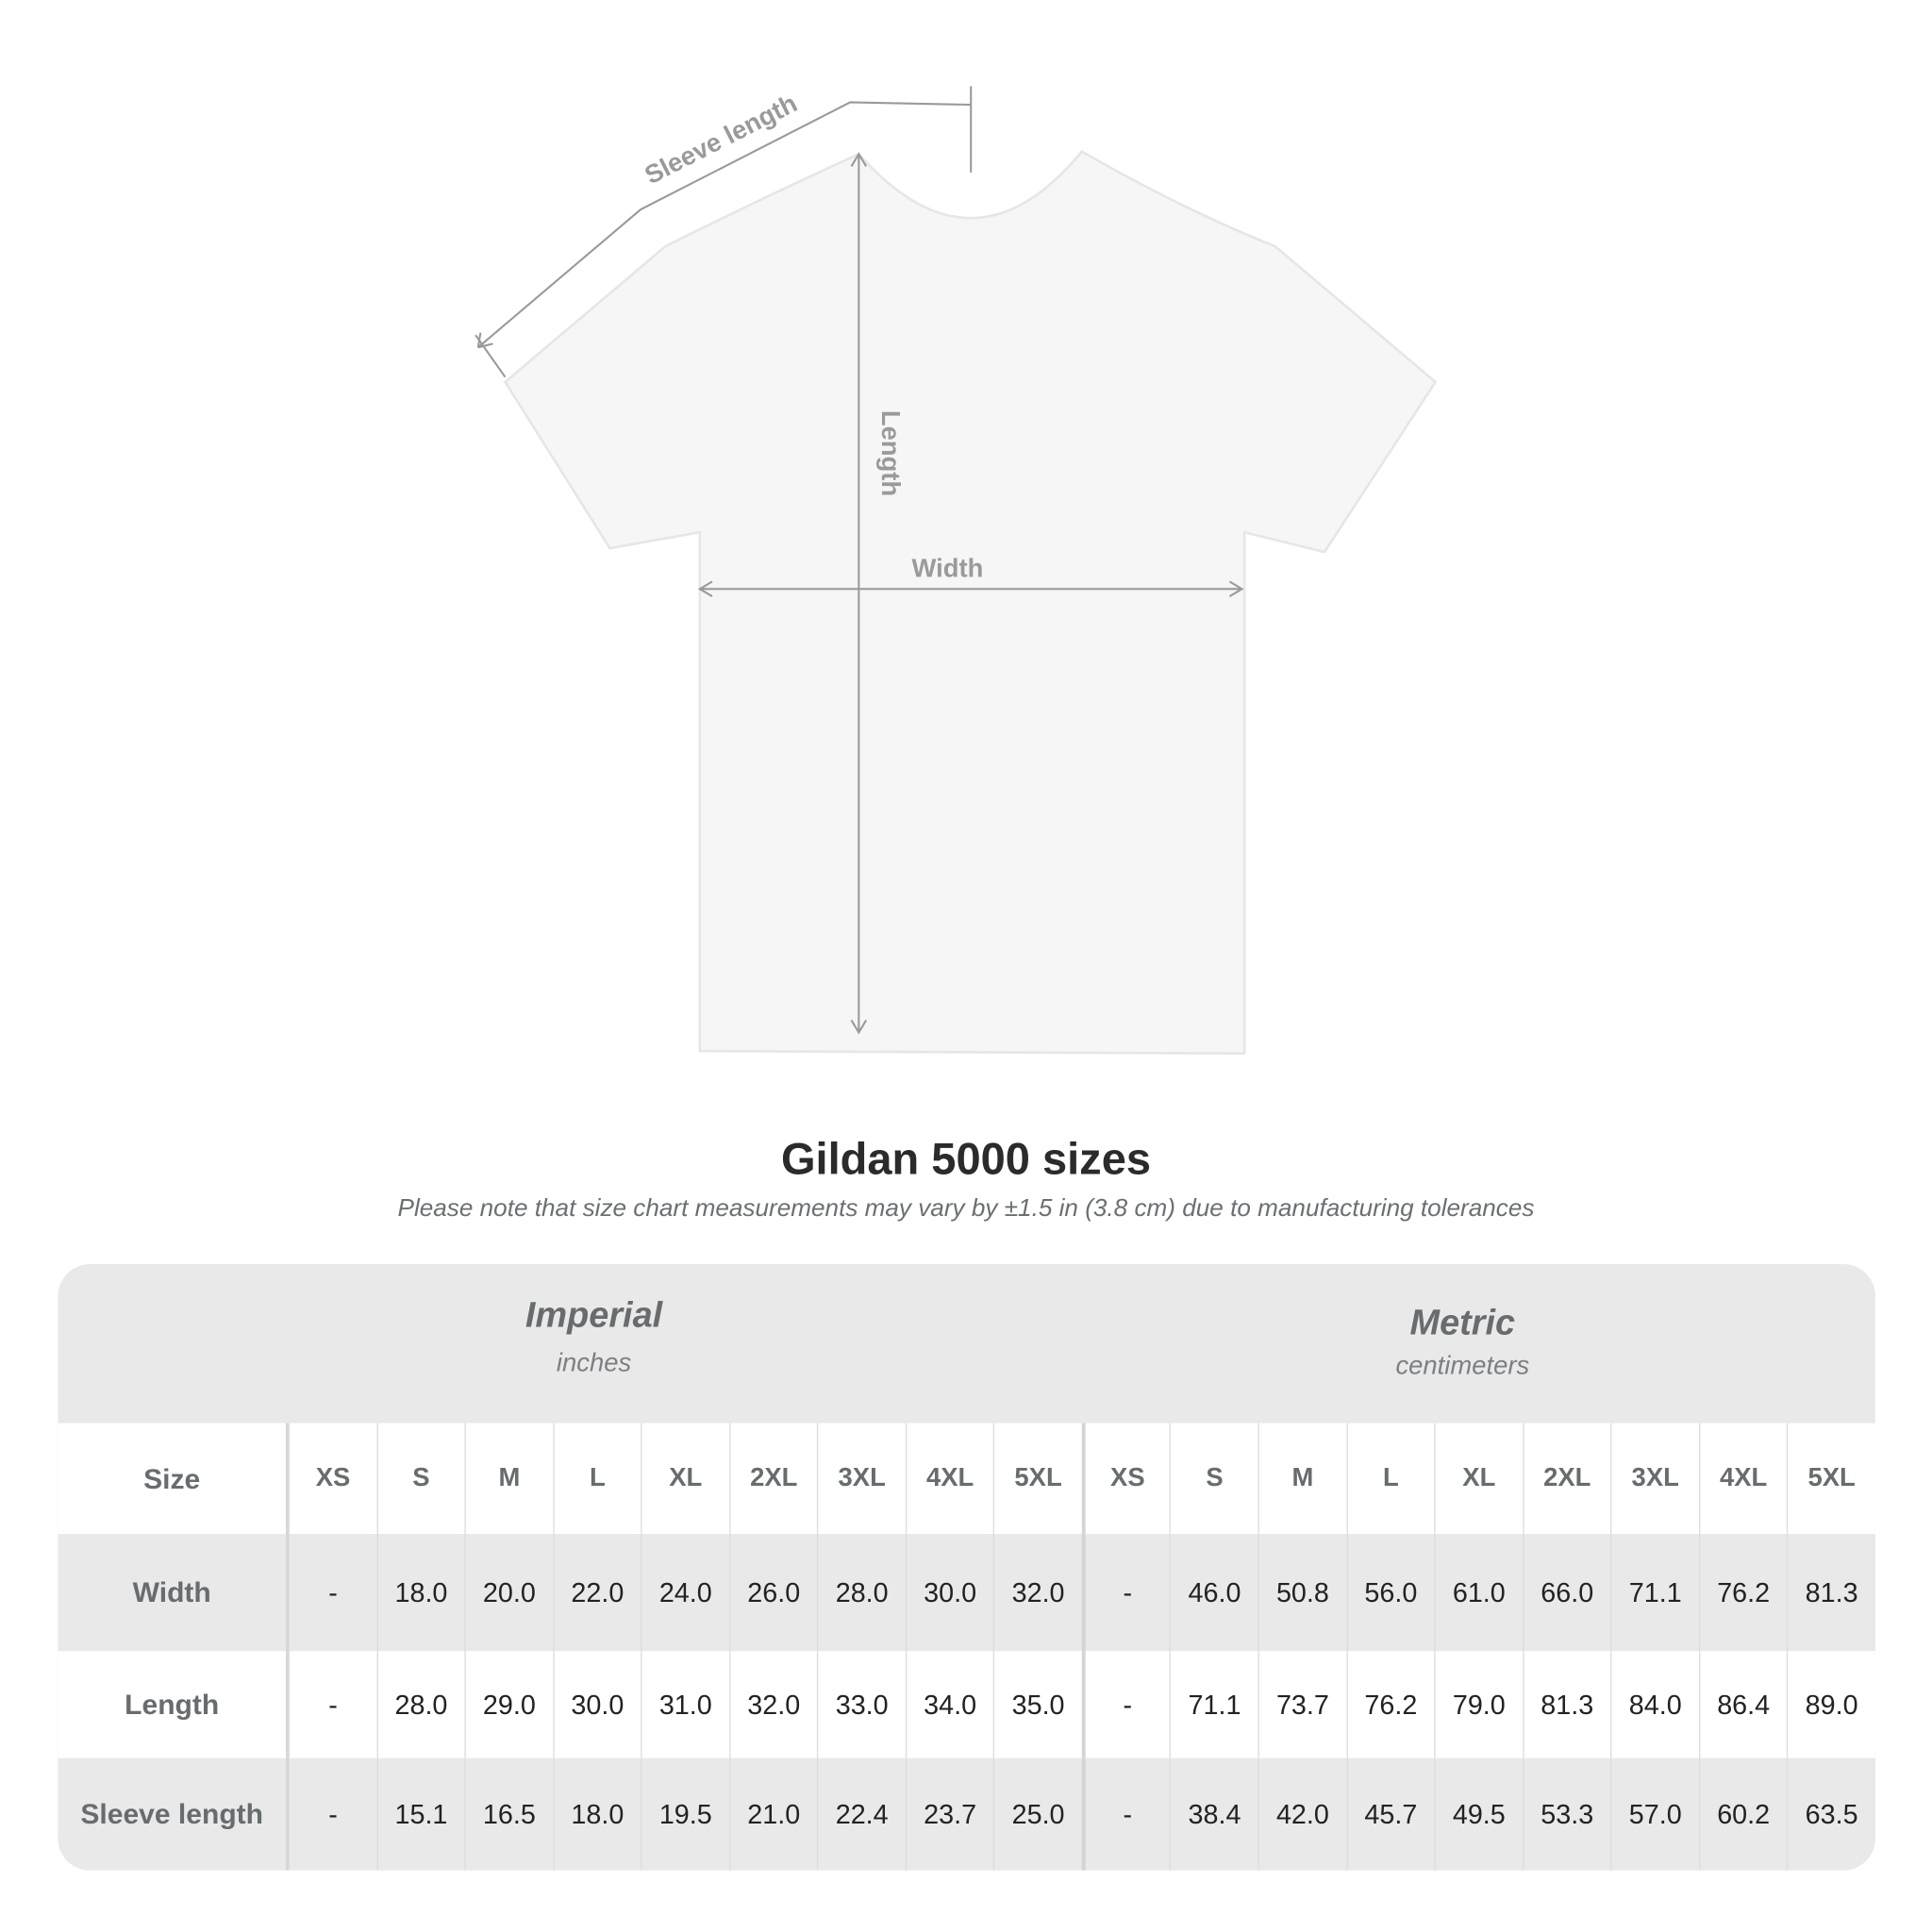  Describe the element at coordinates (1566, 1593) in the screenshot. I see `value-cell: 66.0` at that location.